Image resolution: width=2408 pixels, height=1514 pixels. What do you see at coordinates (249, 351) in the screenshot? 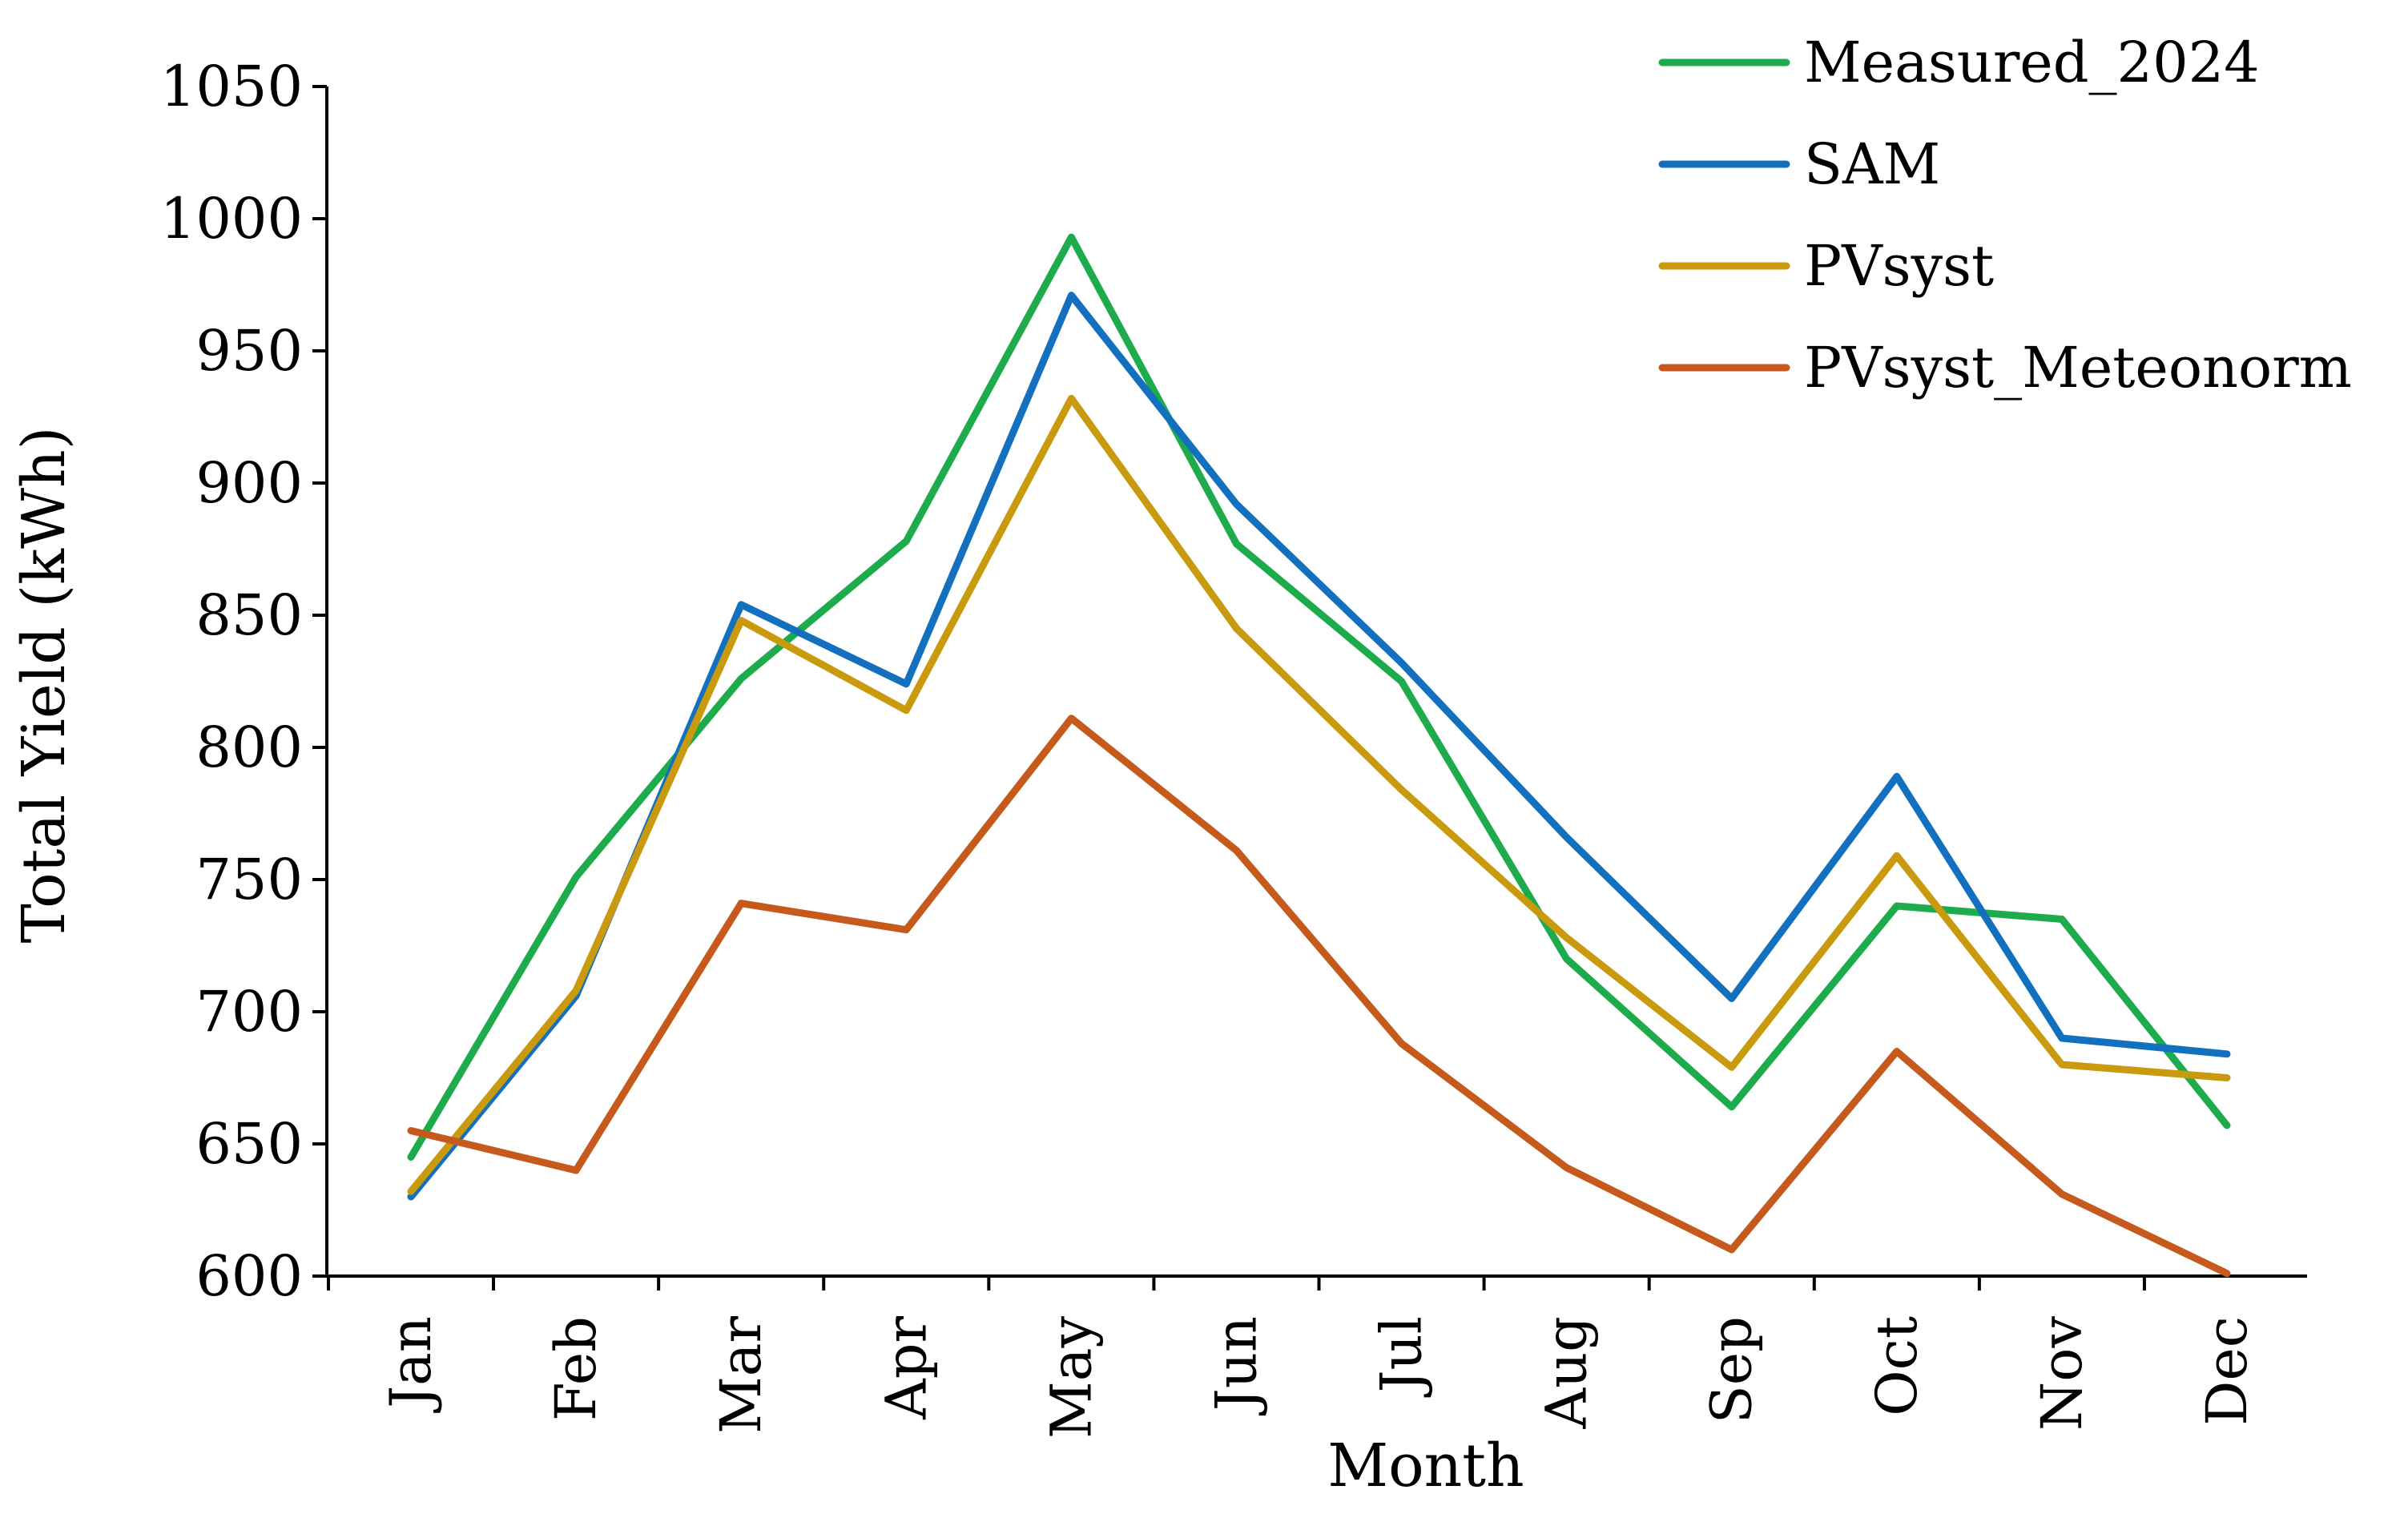
I see `y-tick-label: 950` at bounding box center [249, 351].